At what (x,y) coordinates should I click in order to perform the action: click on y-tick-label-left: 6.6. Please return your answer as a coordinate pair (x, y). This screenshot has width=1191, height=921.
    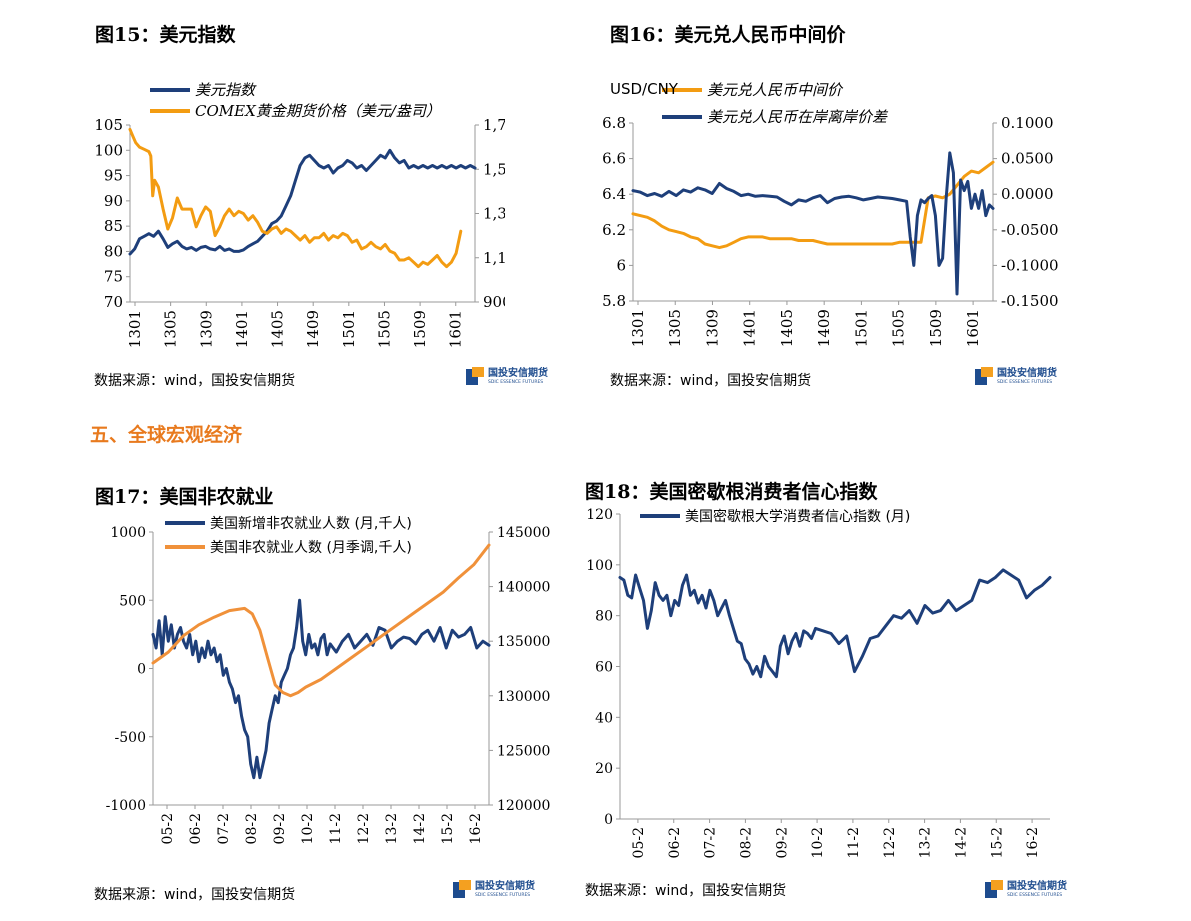
    Looking at the image, I should click on (614, 159).